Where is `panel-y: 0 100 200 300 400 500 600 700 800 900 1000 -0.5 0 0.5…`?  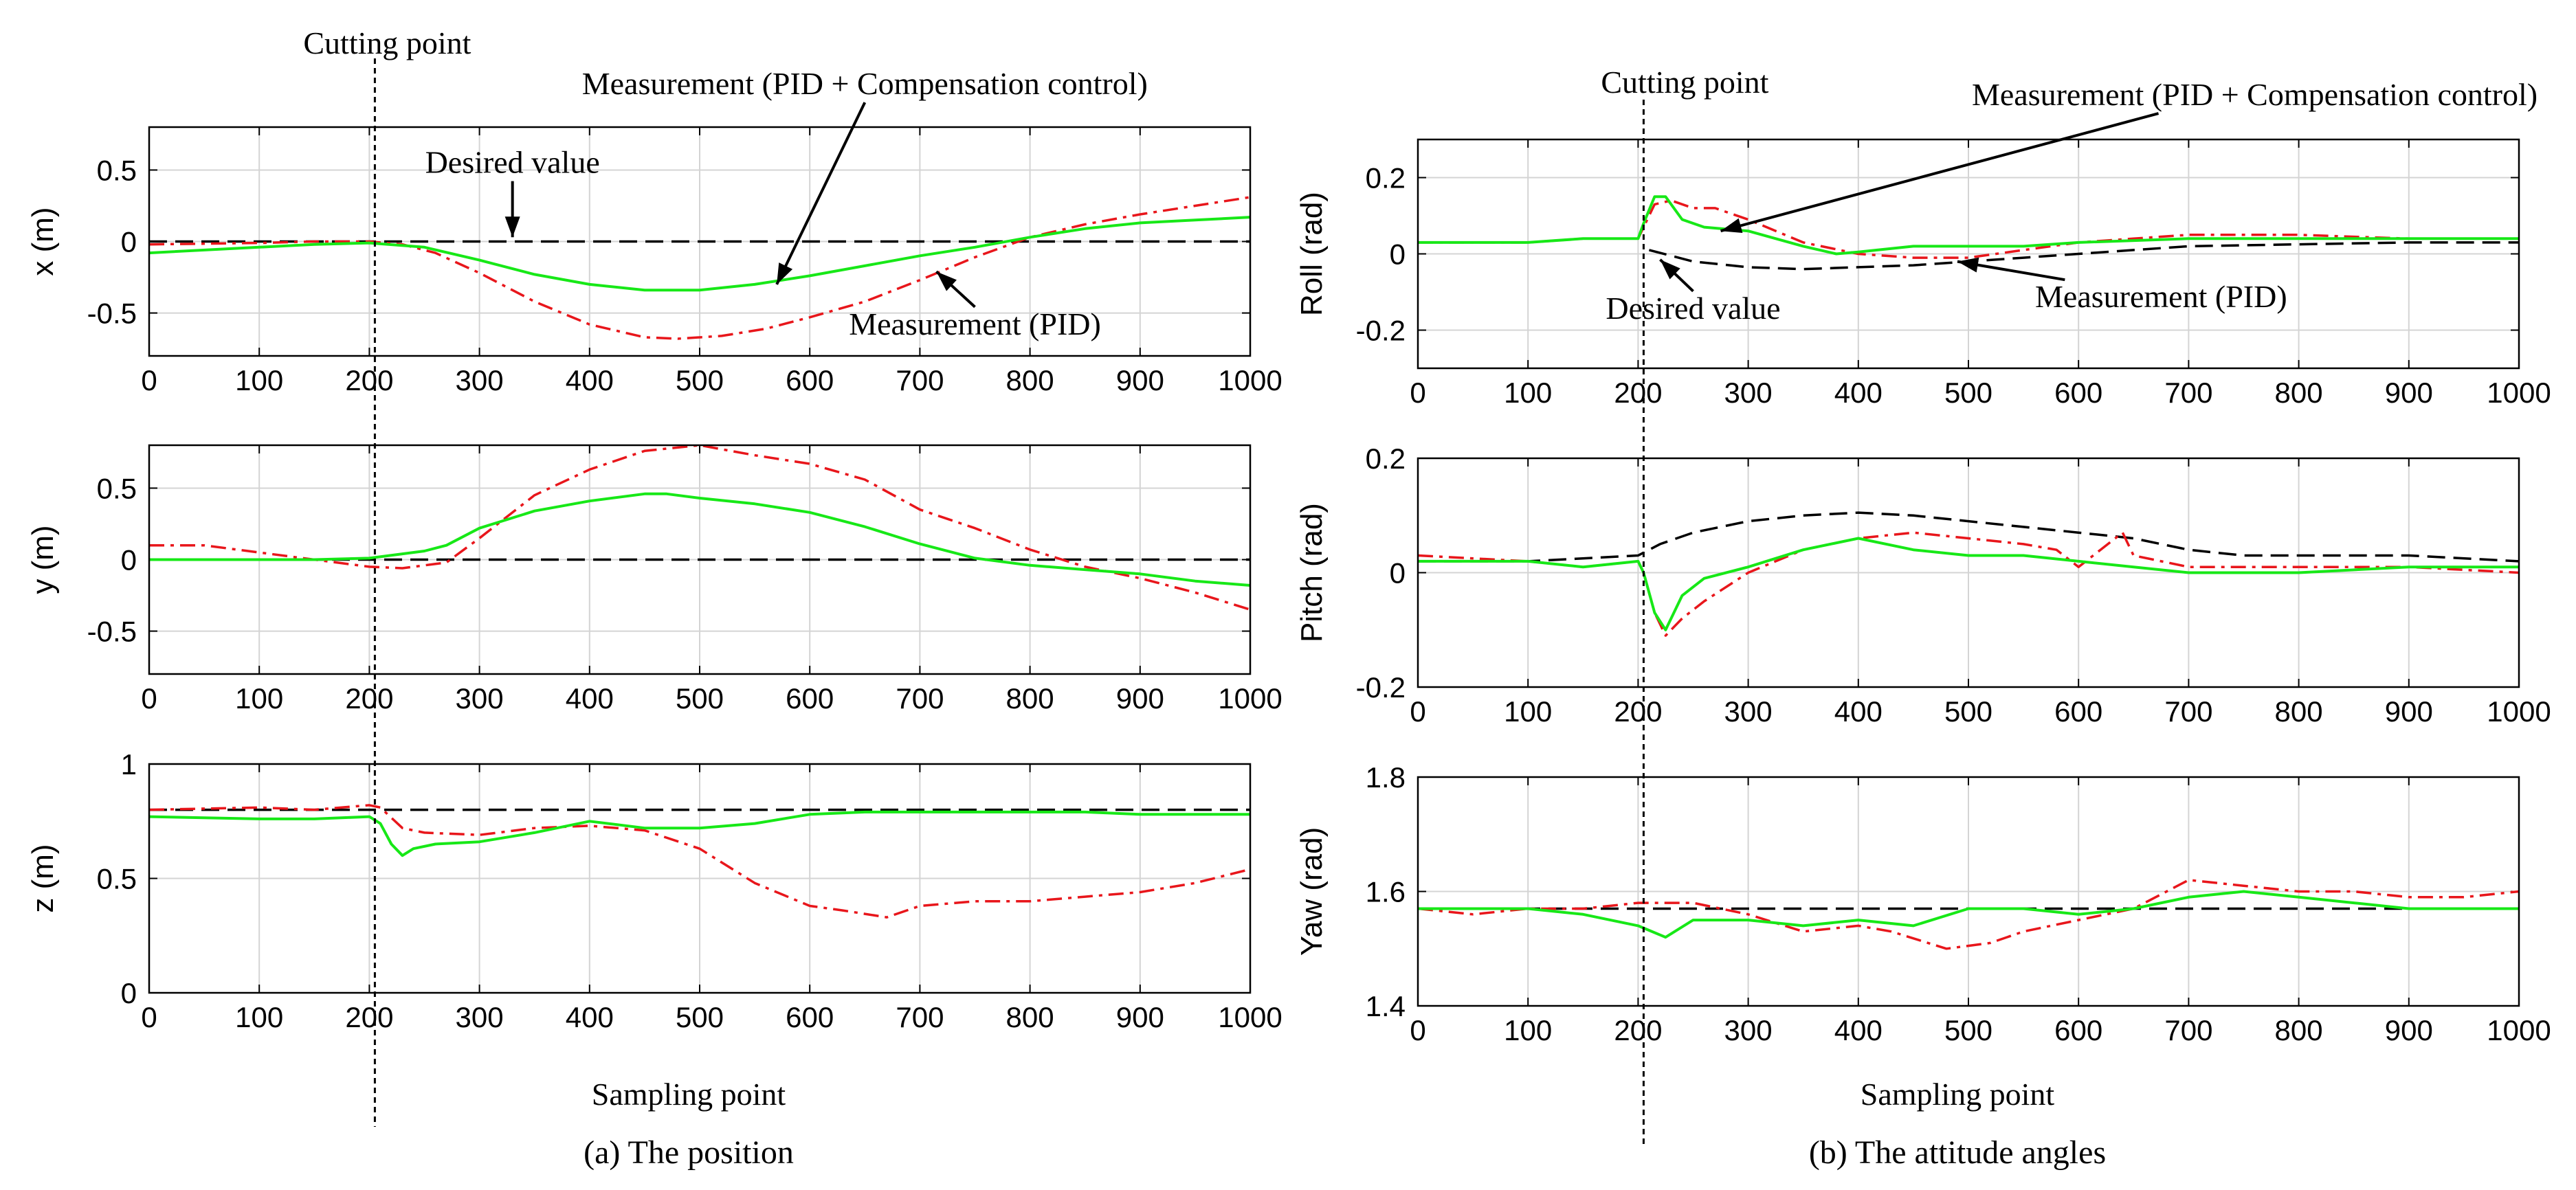
panel-y: 0 100 200 300 400 500 600 700 800 900 1000 -0.5 0 0.5… is located at coordinates (654, 579).